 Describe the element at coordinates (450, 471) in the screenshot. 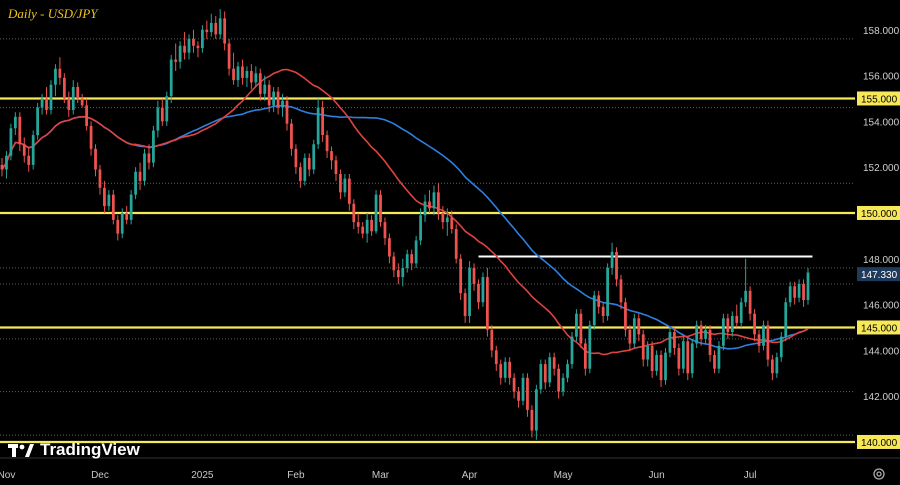

I see `time-axis: Nov Dec 2025 Feb Mar Apr May Jun Jul` at that location.